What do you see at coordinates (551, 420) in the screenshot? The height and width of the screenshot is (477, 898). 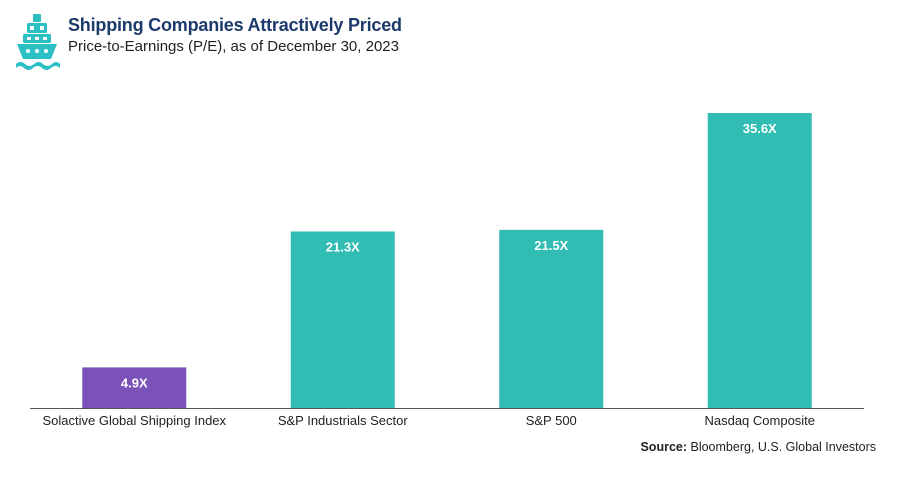 I see `x-tick-label: S&P 500` at bounding box center [551, 420].